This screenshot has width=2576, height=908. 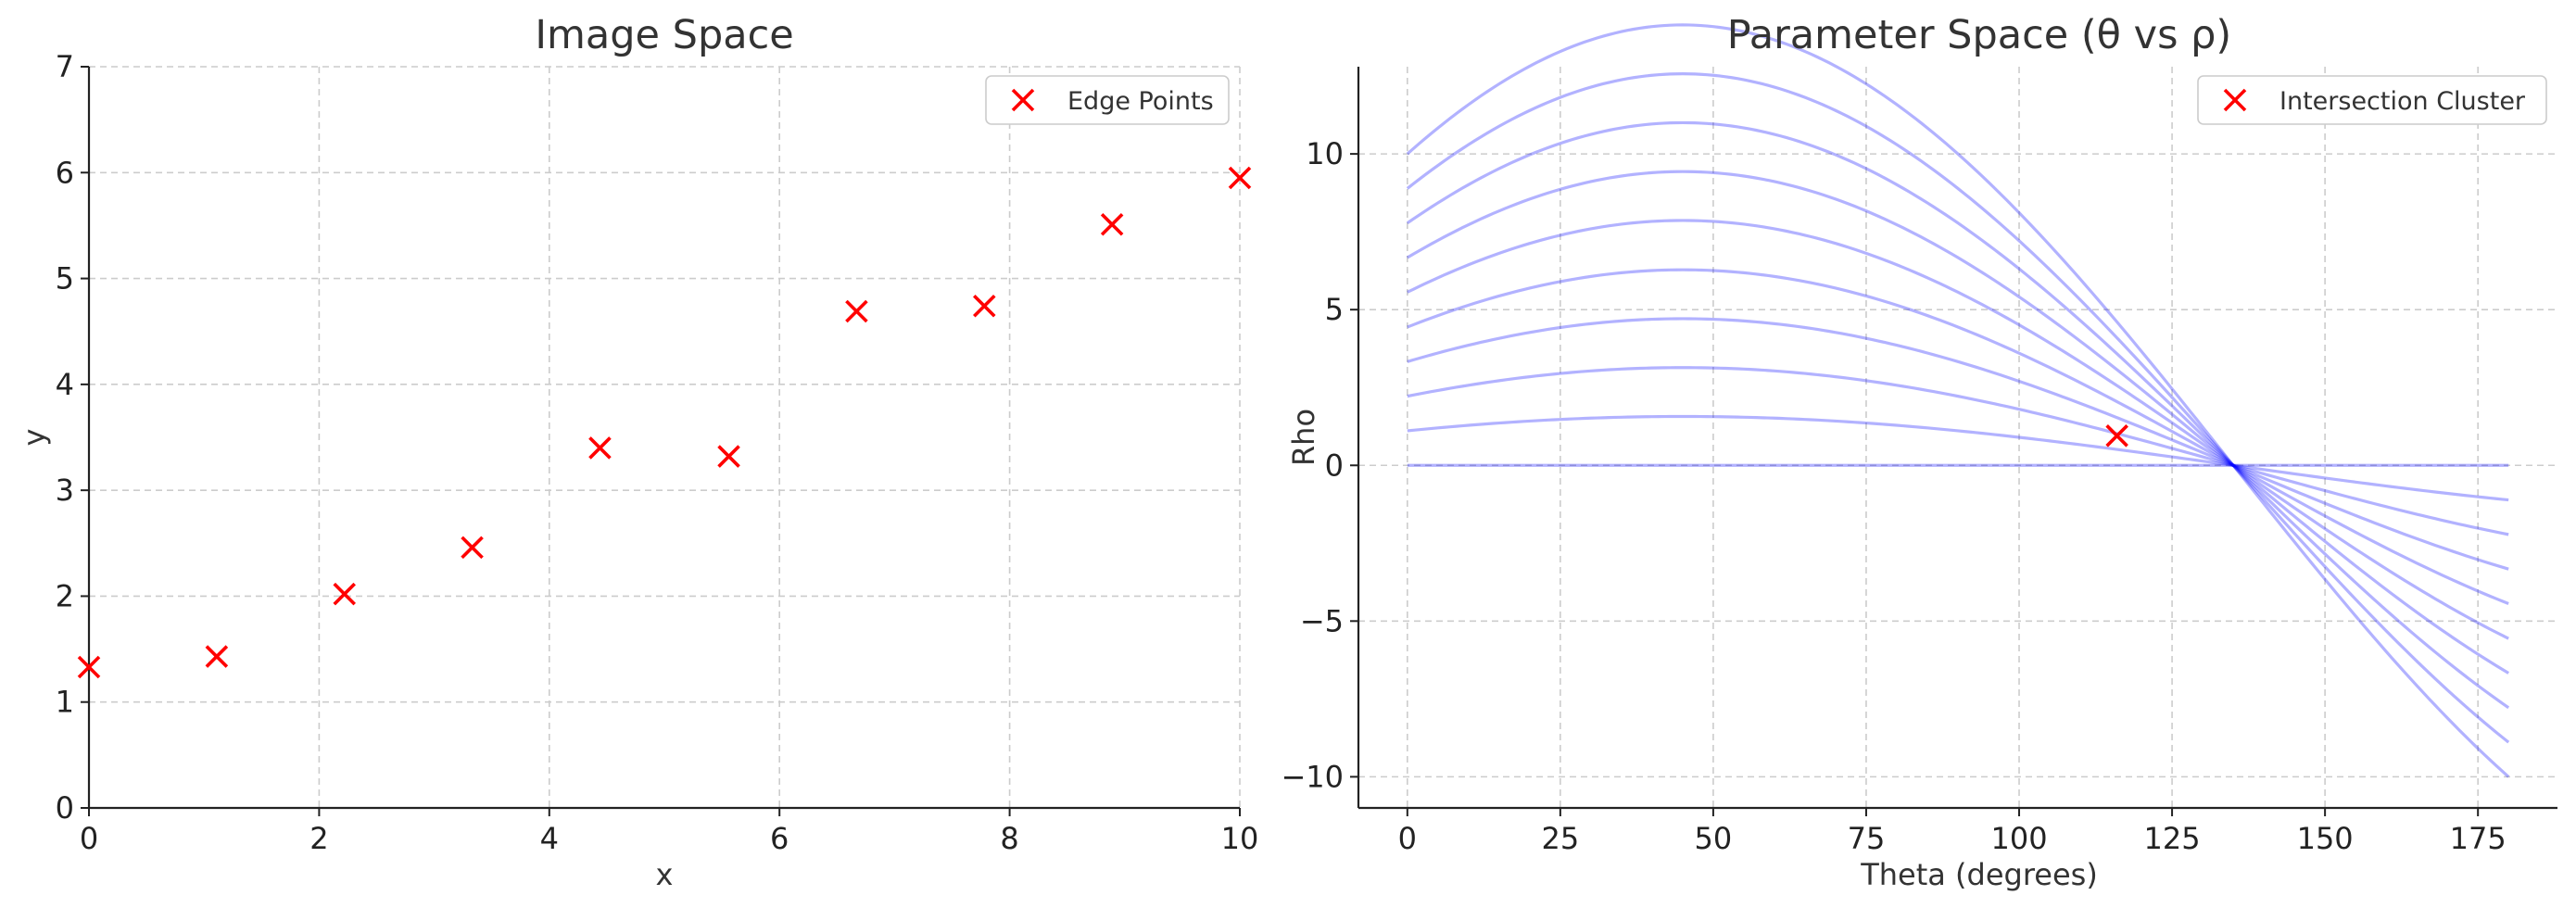 What do you see at coordinates (1325, 153) in the screenshot?
I see `y-tick-label: 10` at bounding box center [1325, 153].